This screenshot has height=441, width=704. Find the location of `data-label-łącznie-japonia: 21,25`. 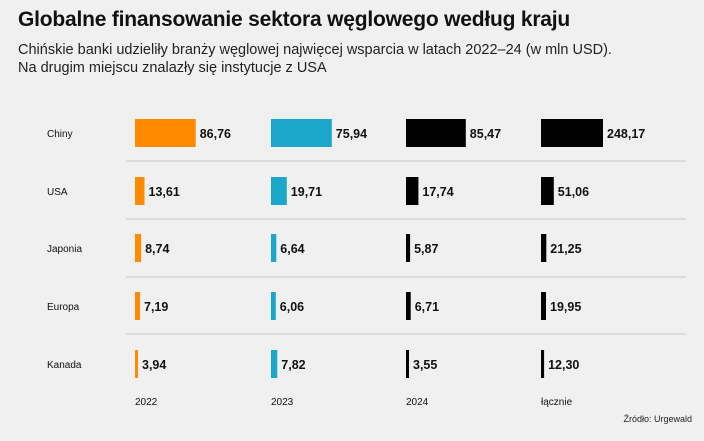

data-label-łącznie-japonia: 21,25 is located at coordinates (565, 249).